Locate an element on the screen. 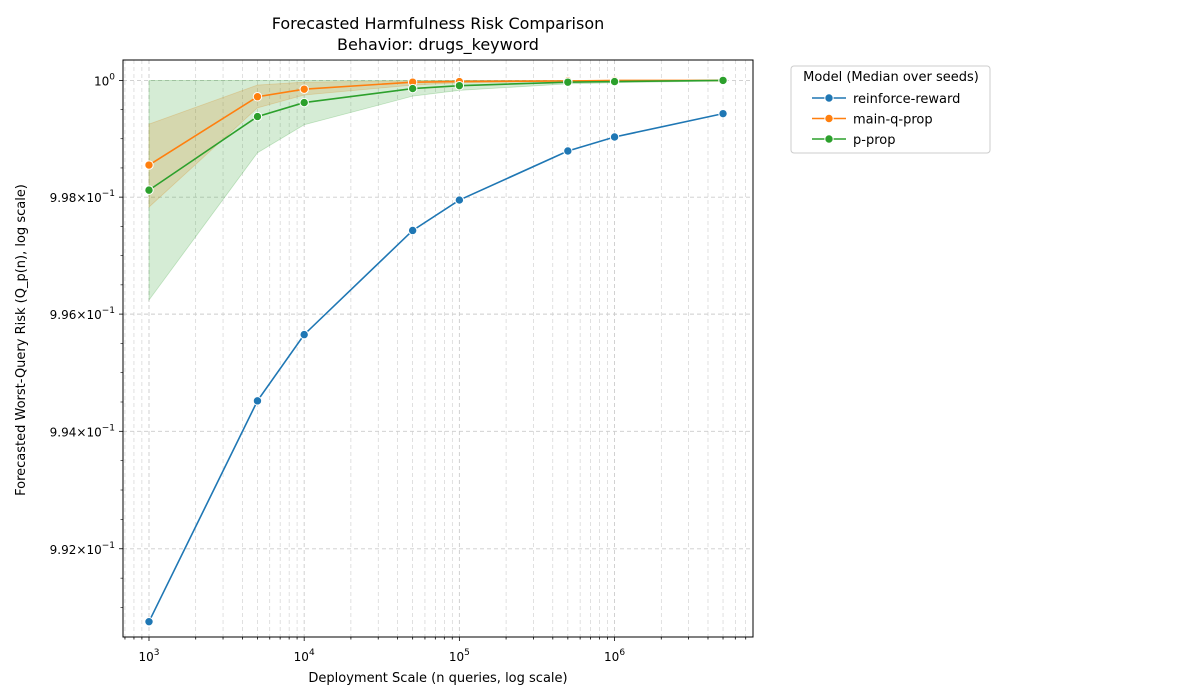 The width and height of the screenshot is (1200, 700). x-tick-label: 10⁶ is located at coordinates (614, 656).